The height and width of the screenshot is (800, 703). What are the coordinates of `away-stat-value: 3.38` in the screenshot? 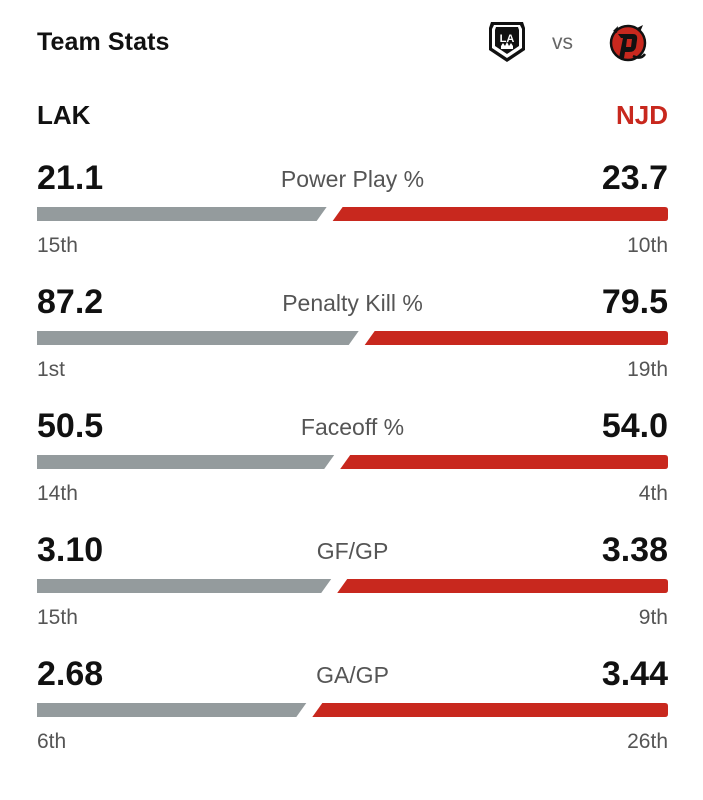 It's located at (634, 550).